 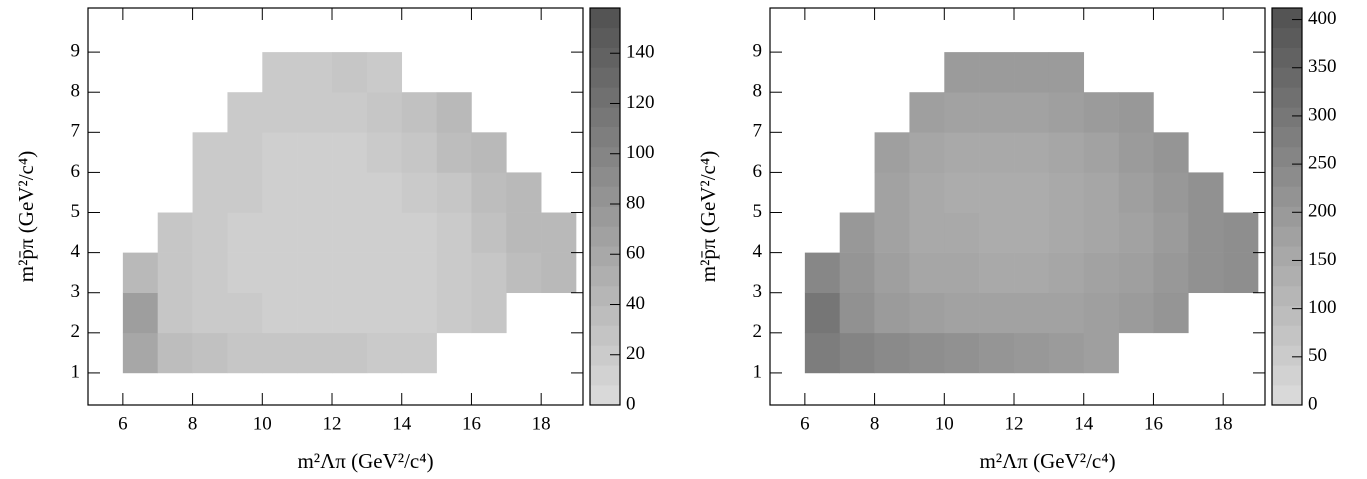 I want to click on y-tick-label: 1, so click(x=76, y=371).